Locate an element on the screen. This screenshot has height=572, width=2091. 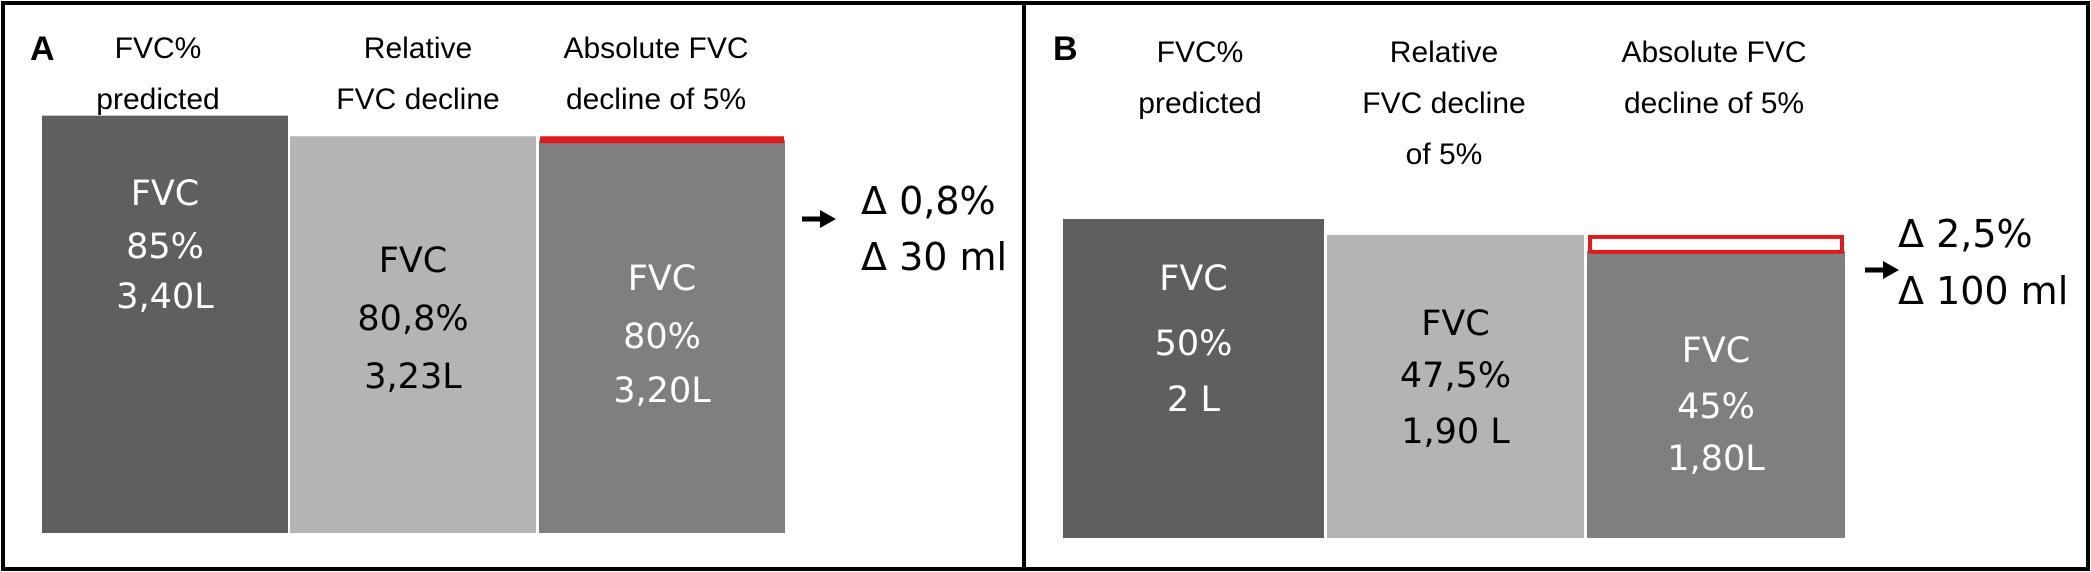
delta-volume-annotation: Δ 100 ml is located at coordinates (1983, 291).